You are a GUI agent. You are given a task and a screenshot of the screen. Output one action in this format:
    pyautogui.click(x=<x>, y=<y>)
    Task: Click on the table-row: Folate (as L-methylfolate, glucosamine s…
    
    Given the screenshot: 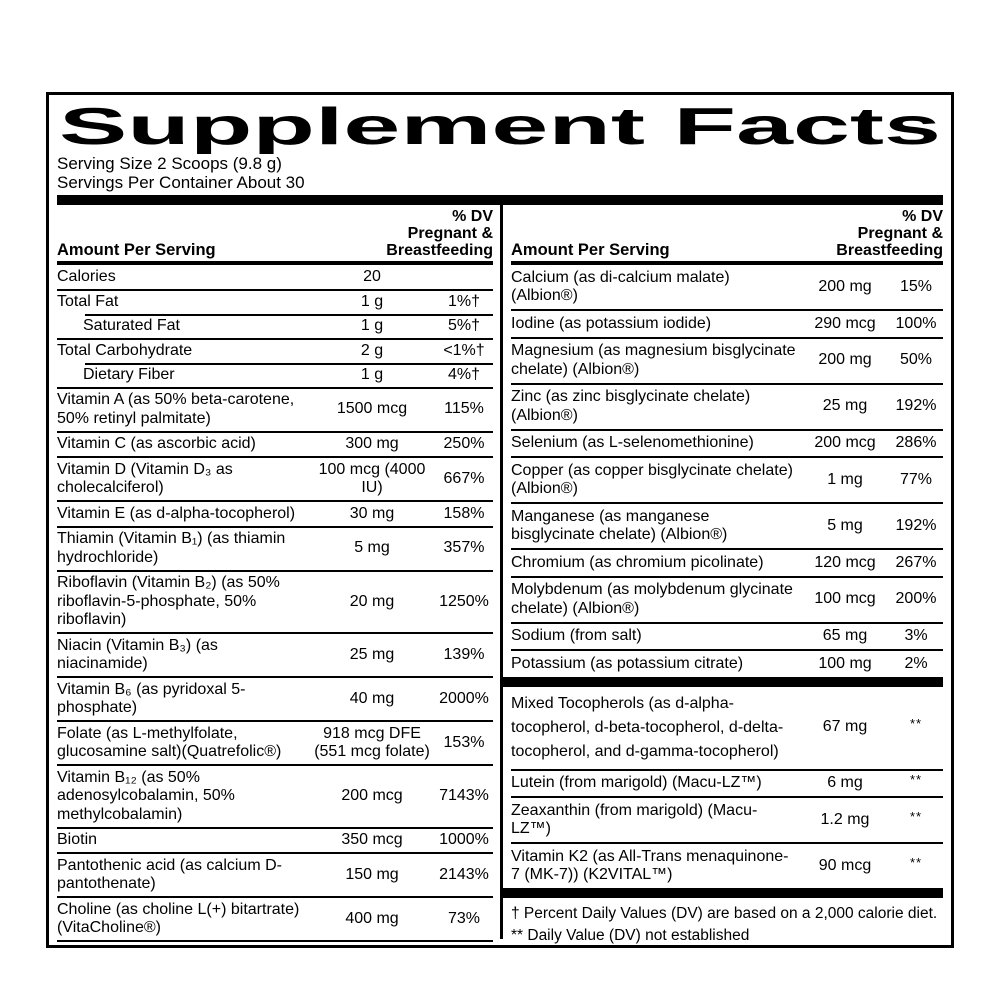 What is the action you would take?
    pyautogui.click(x=275, y=742)
    